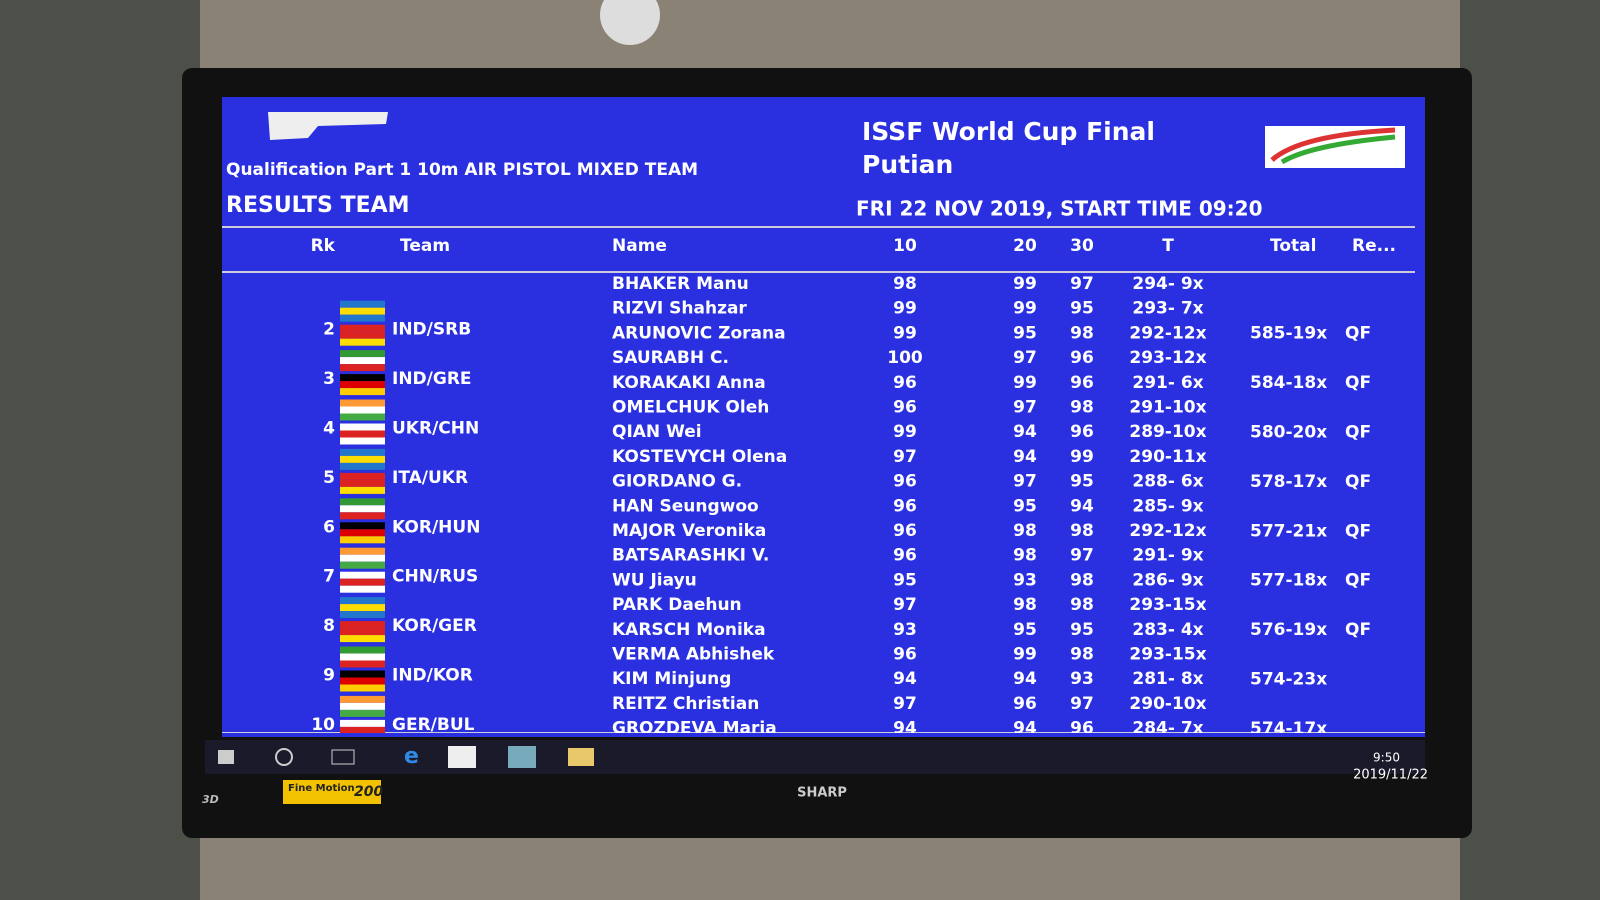 This screenshot has height=900, width=1600. Describe the element at coordinates (685, 704) in the screenshot. I see `athlete-name: REITZ Christian` at that location.